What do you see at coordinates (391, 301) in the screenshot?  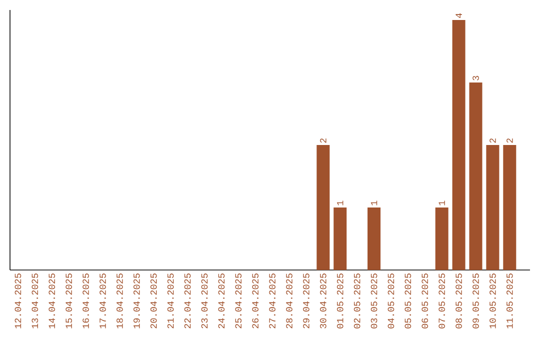 I see `x-tick-label: 04.05.2025` at bounding box center [391, 301].